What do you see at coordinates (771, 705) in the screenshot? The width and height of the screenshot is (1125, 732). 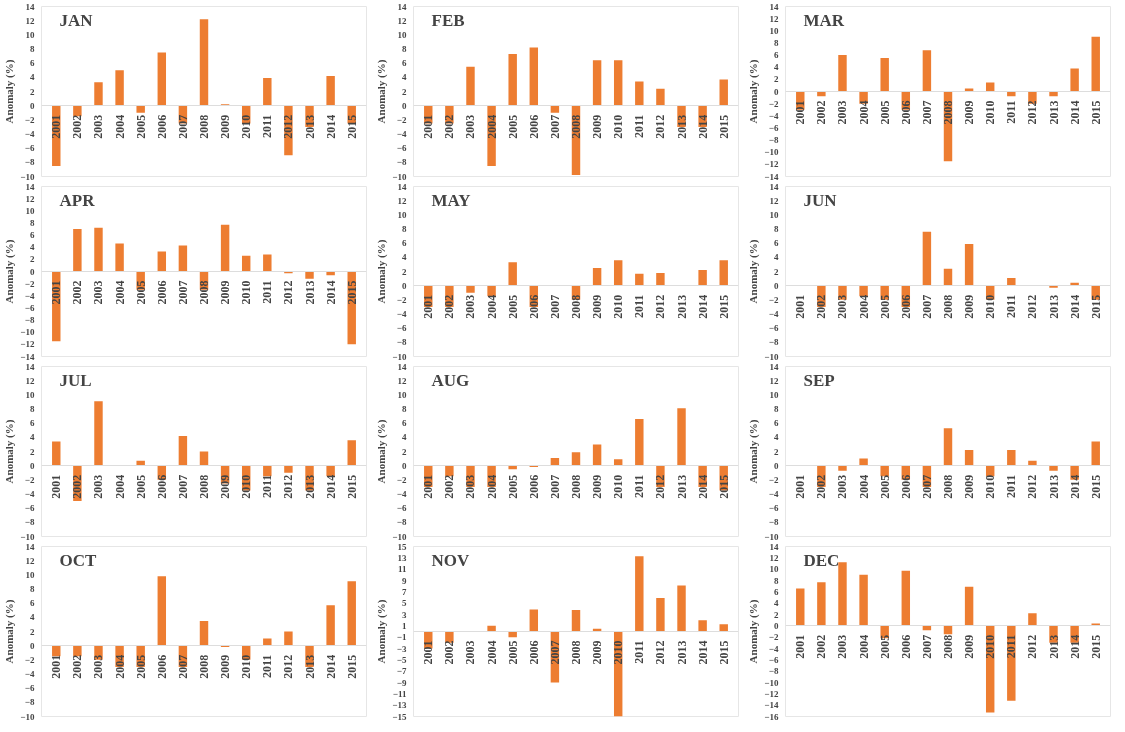 I see `y-tick-label: −14` at bounding box center [771, 705].